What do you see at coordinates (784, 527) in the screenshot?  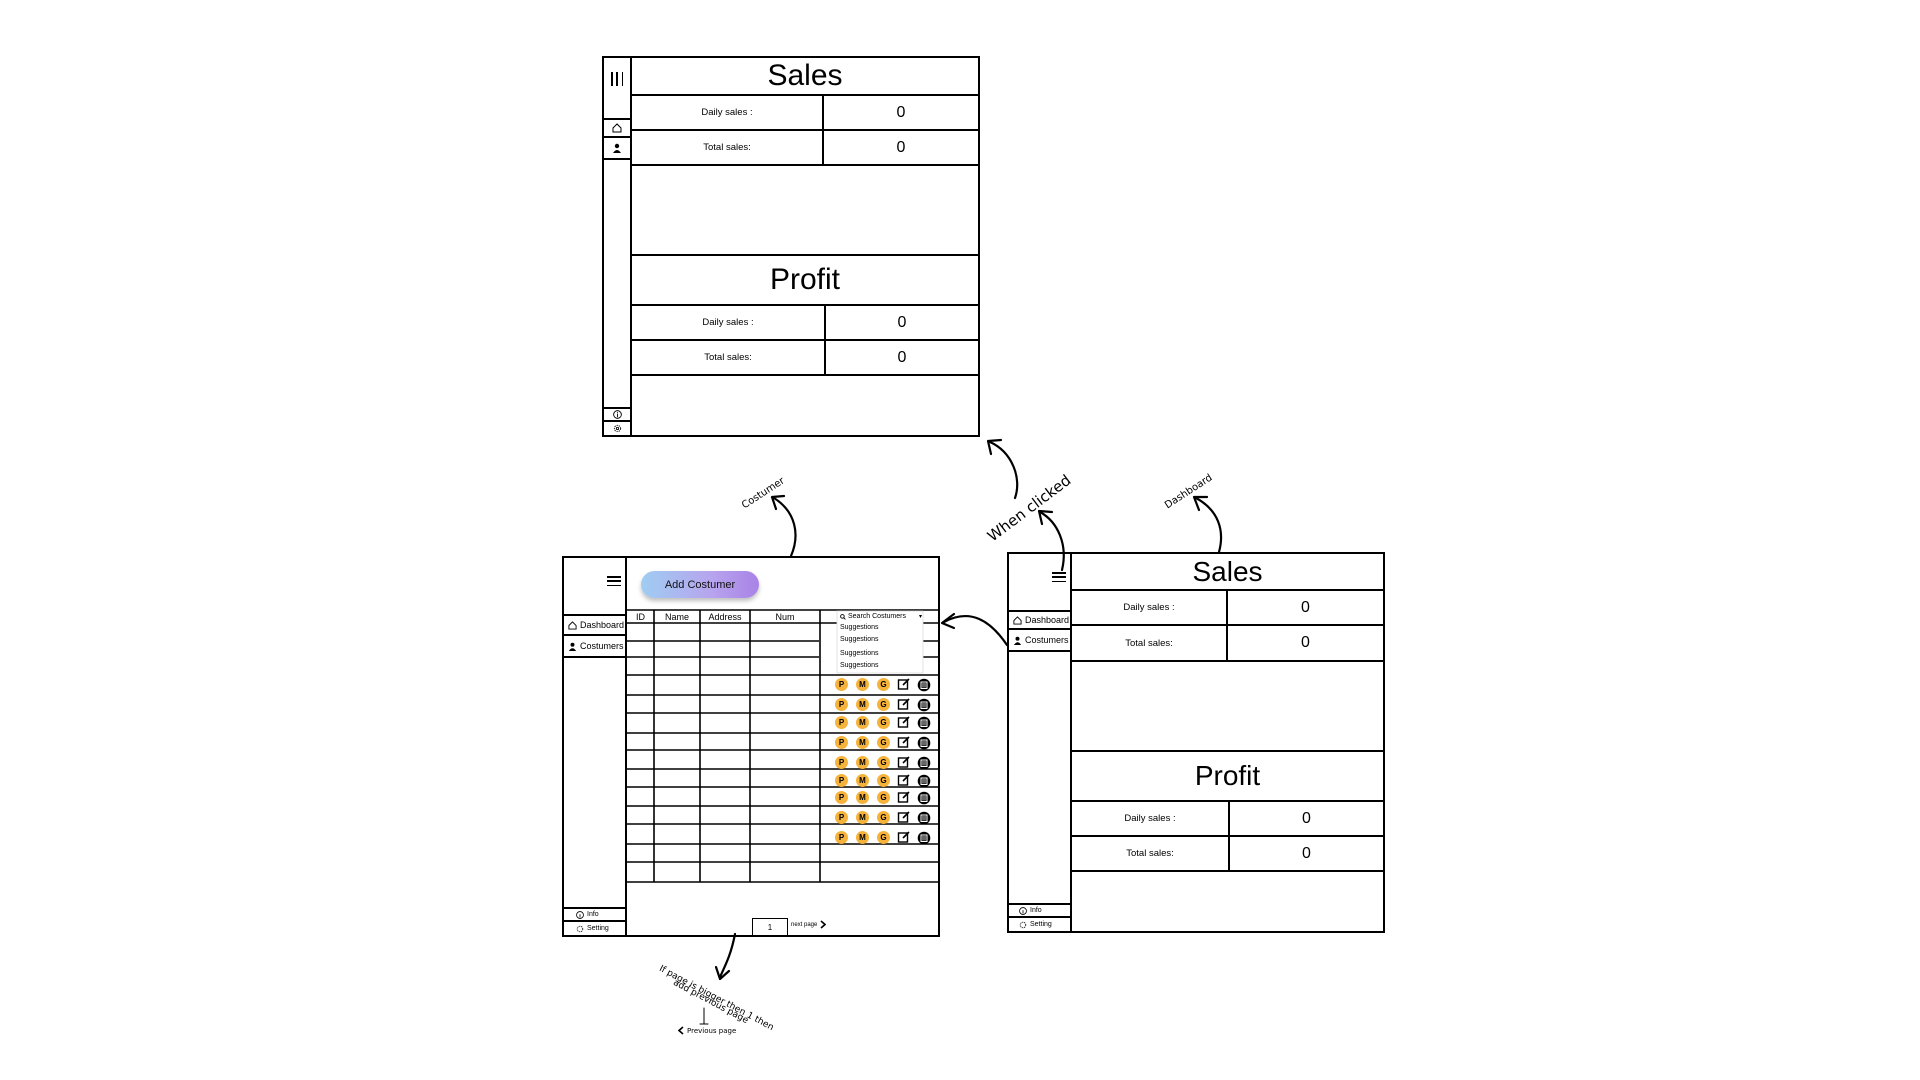 I see `arrow-costumer` at bounding box center [784, 527].